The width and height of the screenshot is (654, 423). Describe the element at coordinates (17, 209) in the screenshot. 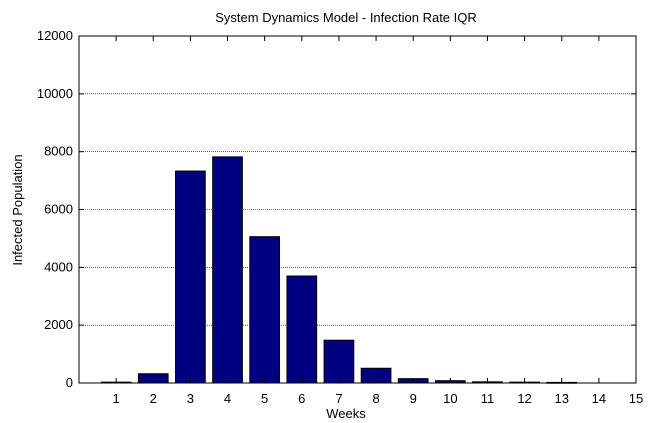

I see `y-axis-label: Infected Population` at that location.